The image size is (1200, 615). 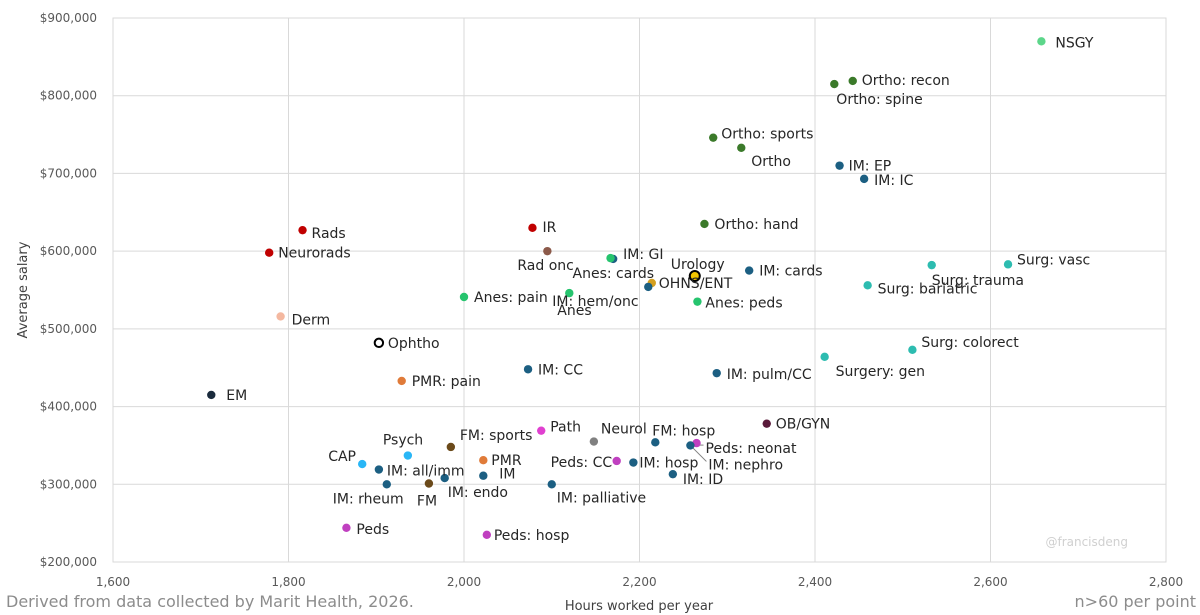 I want to click on label-surg-bariatric: Surg: bariatric, so click(x=928, y=289).